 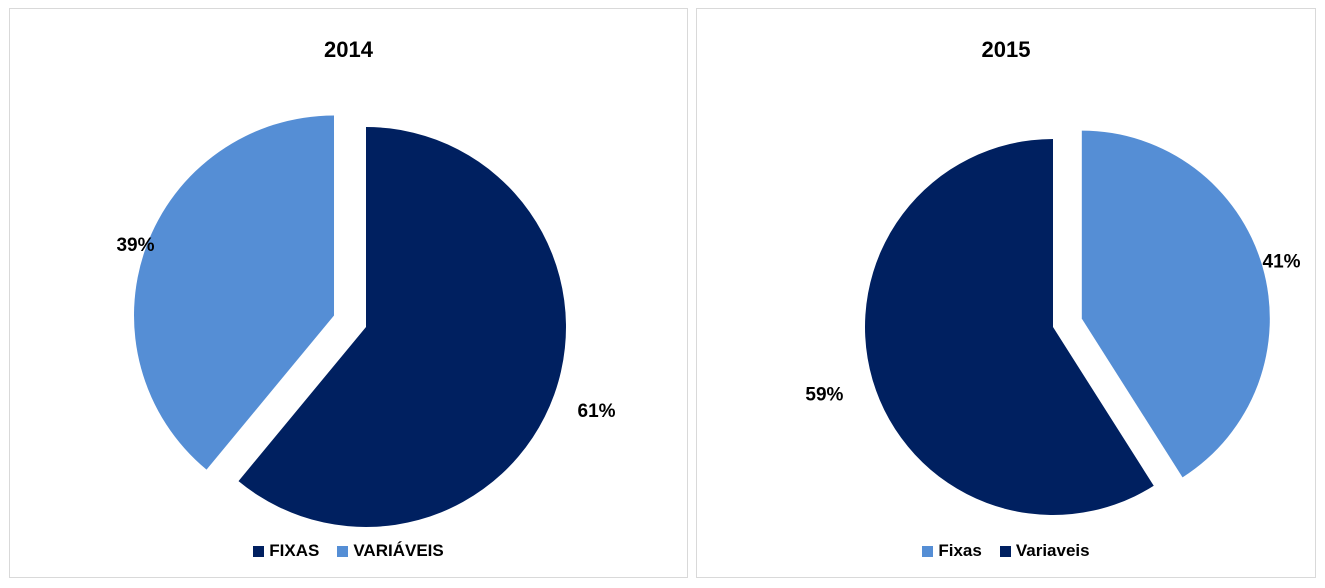 I want to click on legend-item-fixas: Fixas, so click(x=952, y=551).